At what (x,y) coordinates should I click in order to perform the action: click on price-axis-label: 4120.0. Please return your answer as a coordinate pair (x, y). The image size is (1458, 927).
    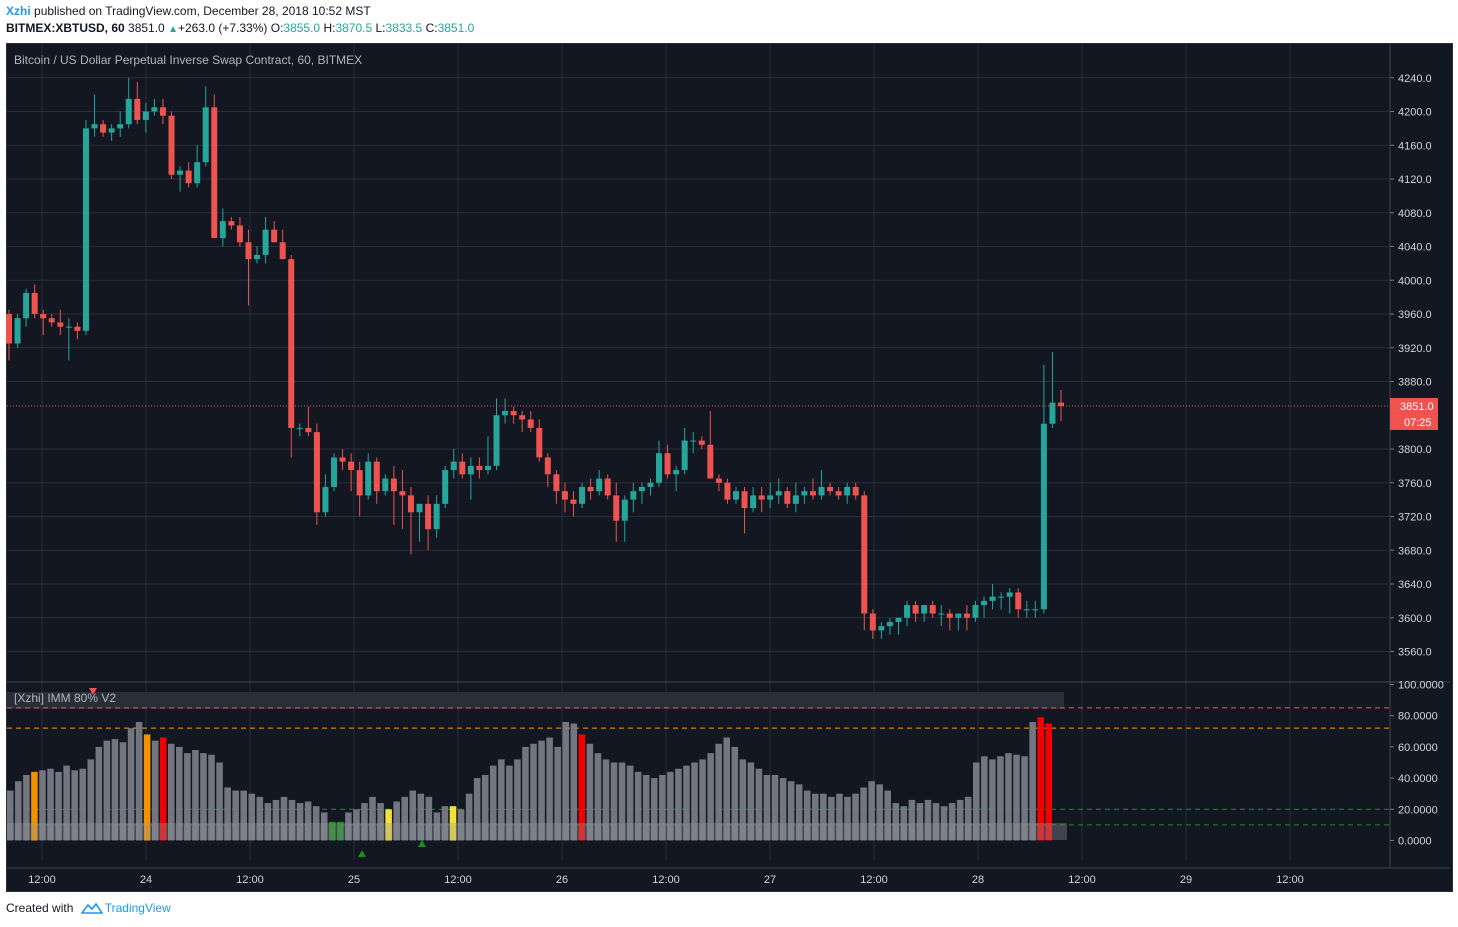
    Looking at the image, I should click on (1415, 180).